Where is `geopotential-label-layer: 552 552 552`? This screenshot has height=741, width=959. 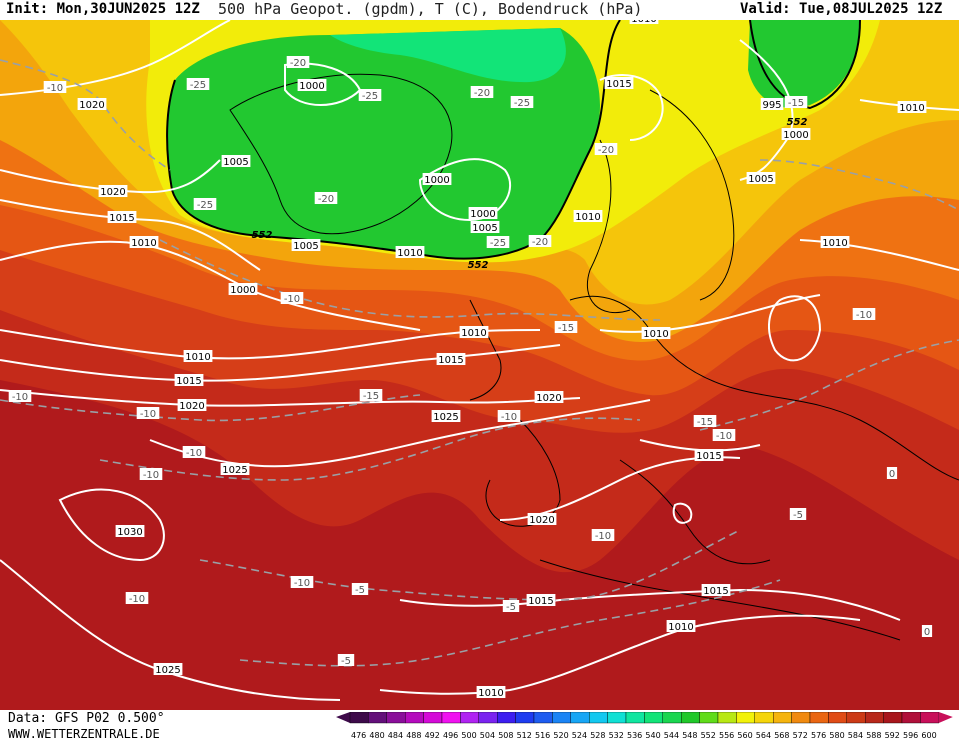
geopotential-label-layer: 552 552 552 is located at coordinates (530, 194).